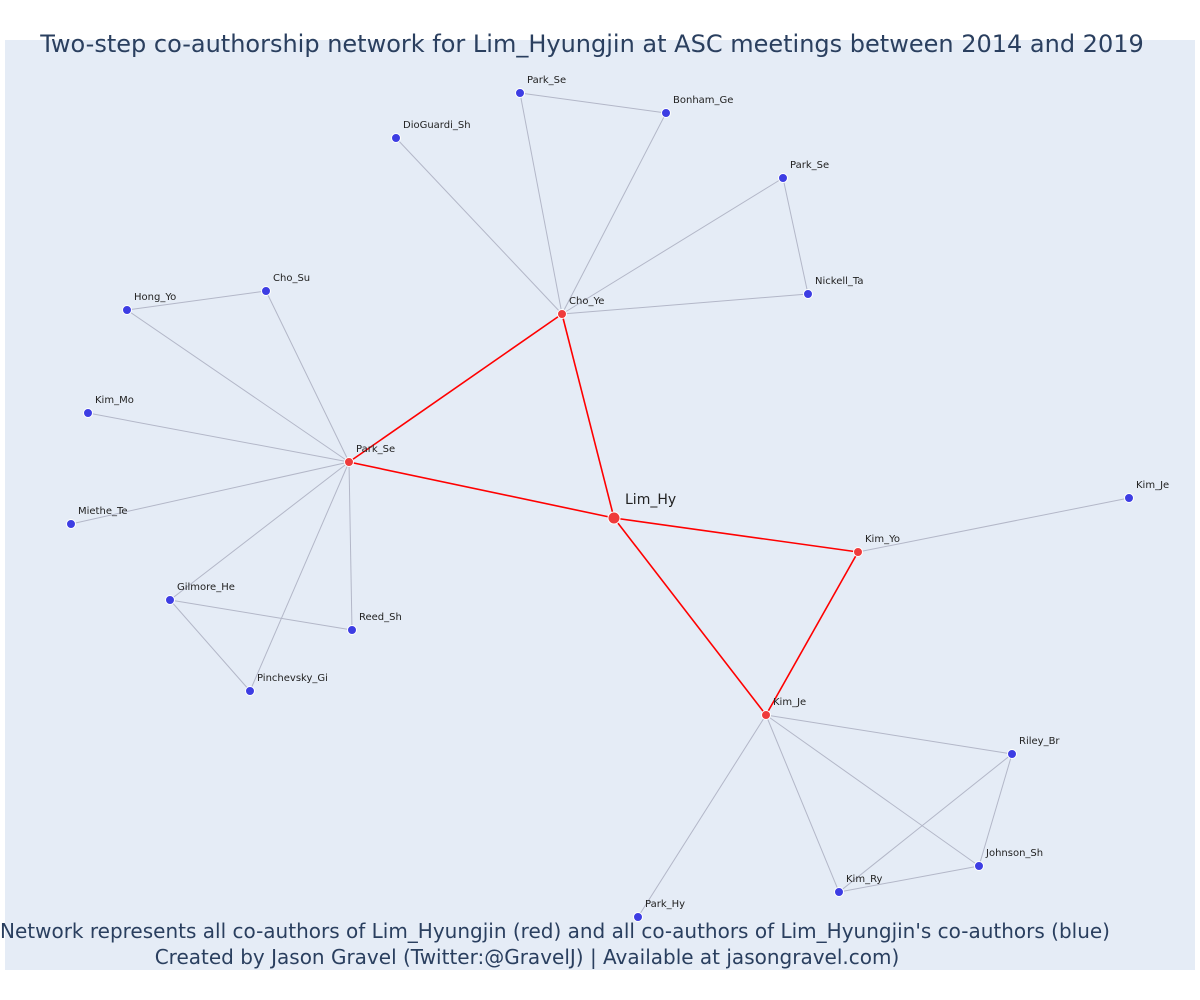  I want to click on edge-gilmore_he-pinchevsky_gi, so click(210, 645).